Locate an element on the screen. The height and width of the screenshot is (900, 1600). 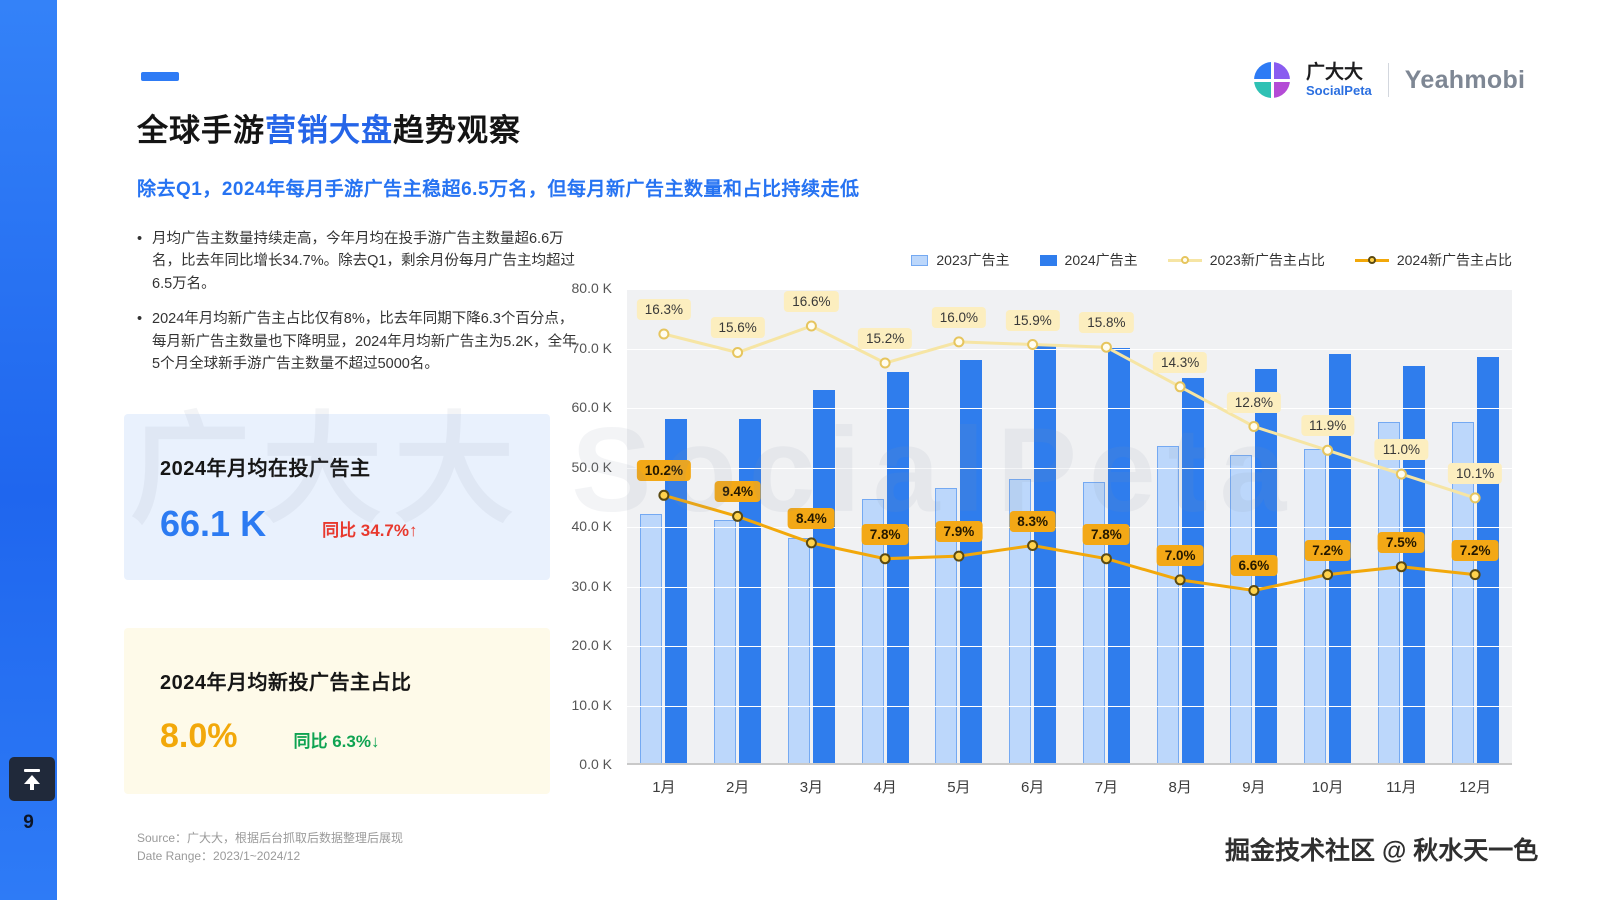
title-pre: 全球手游 is located at coordinates (201, 130).